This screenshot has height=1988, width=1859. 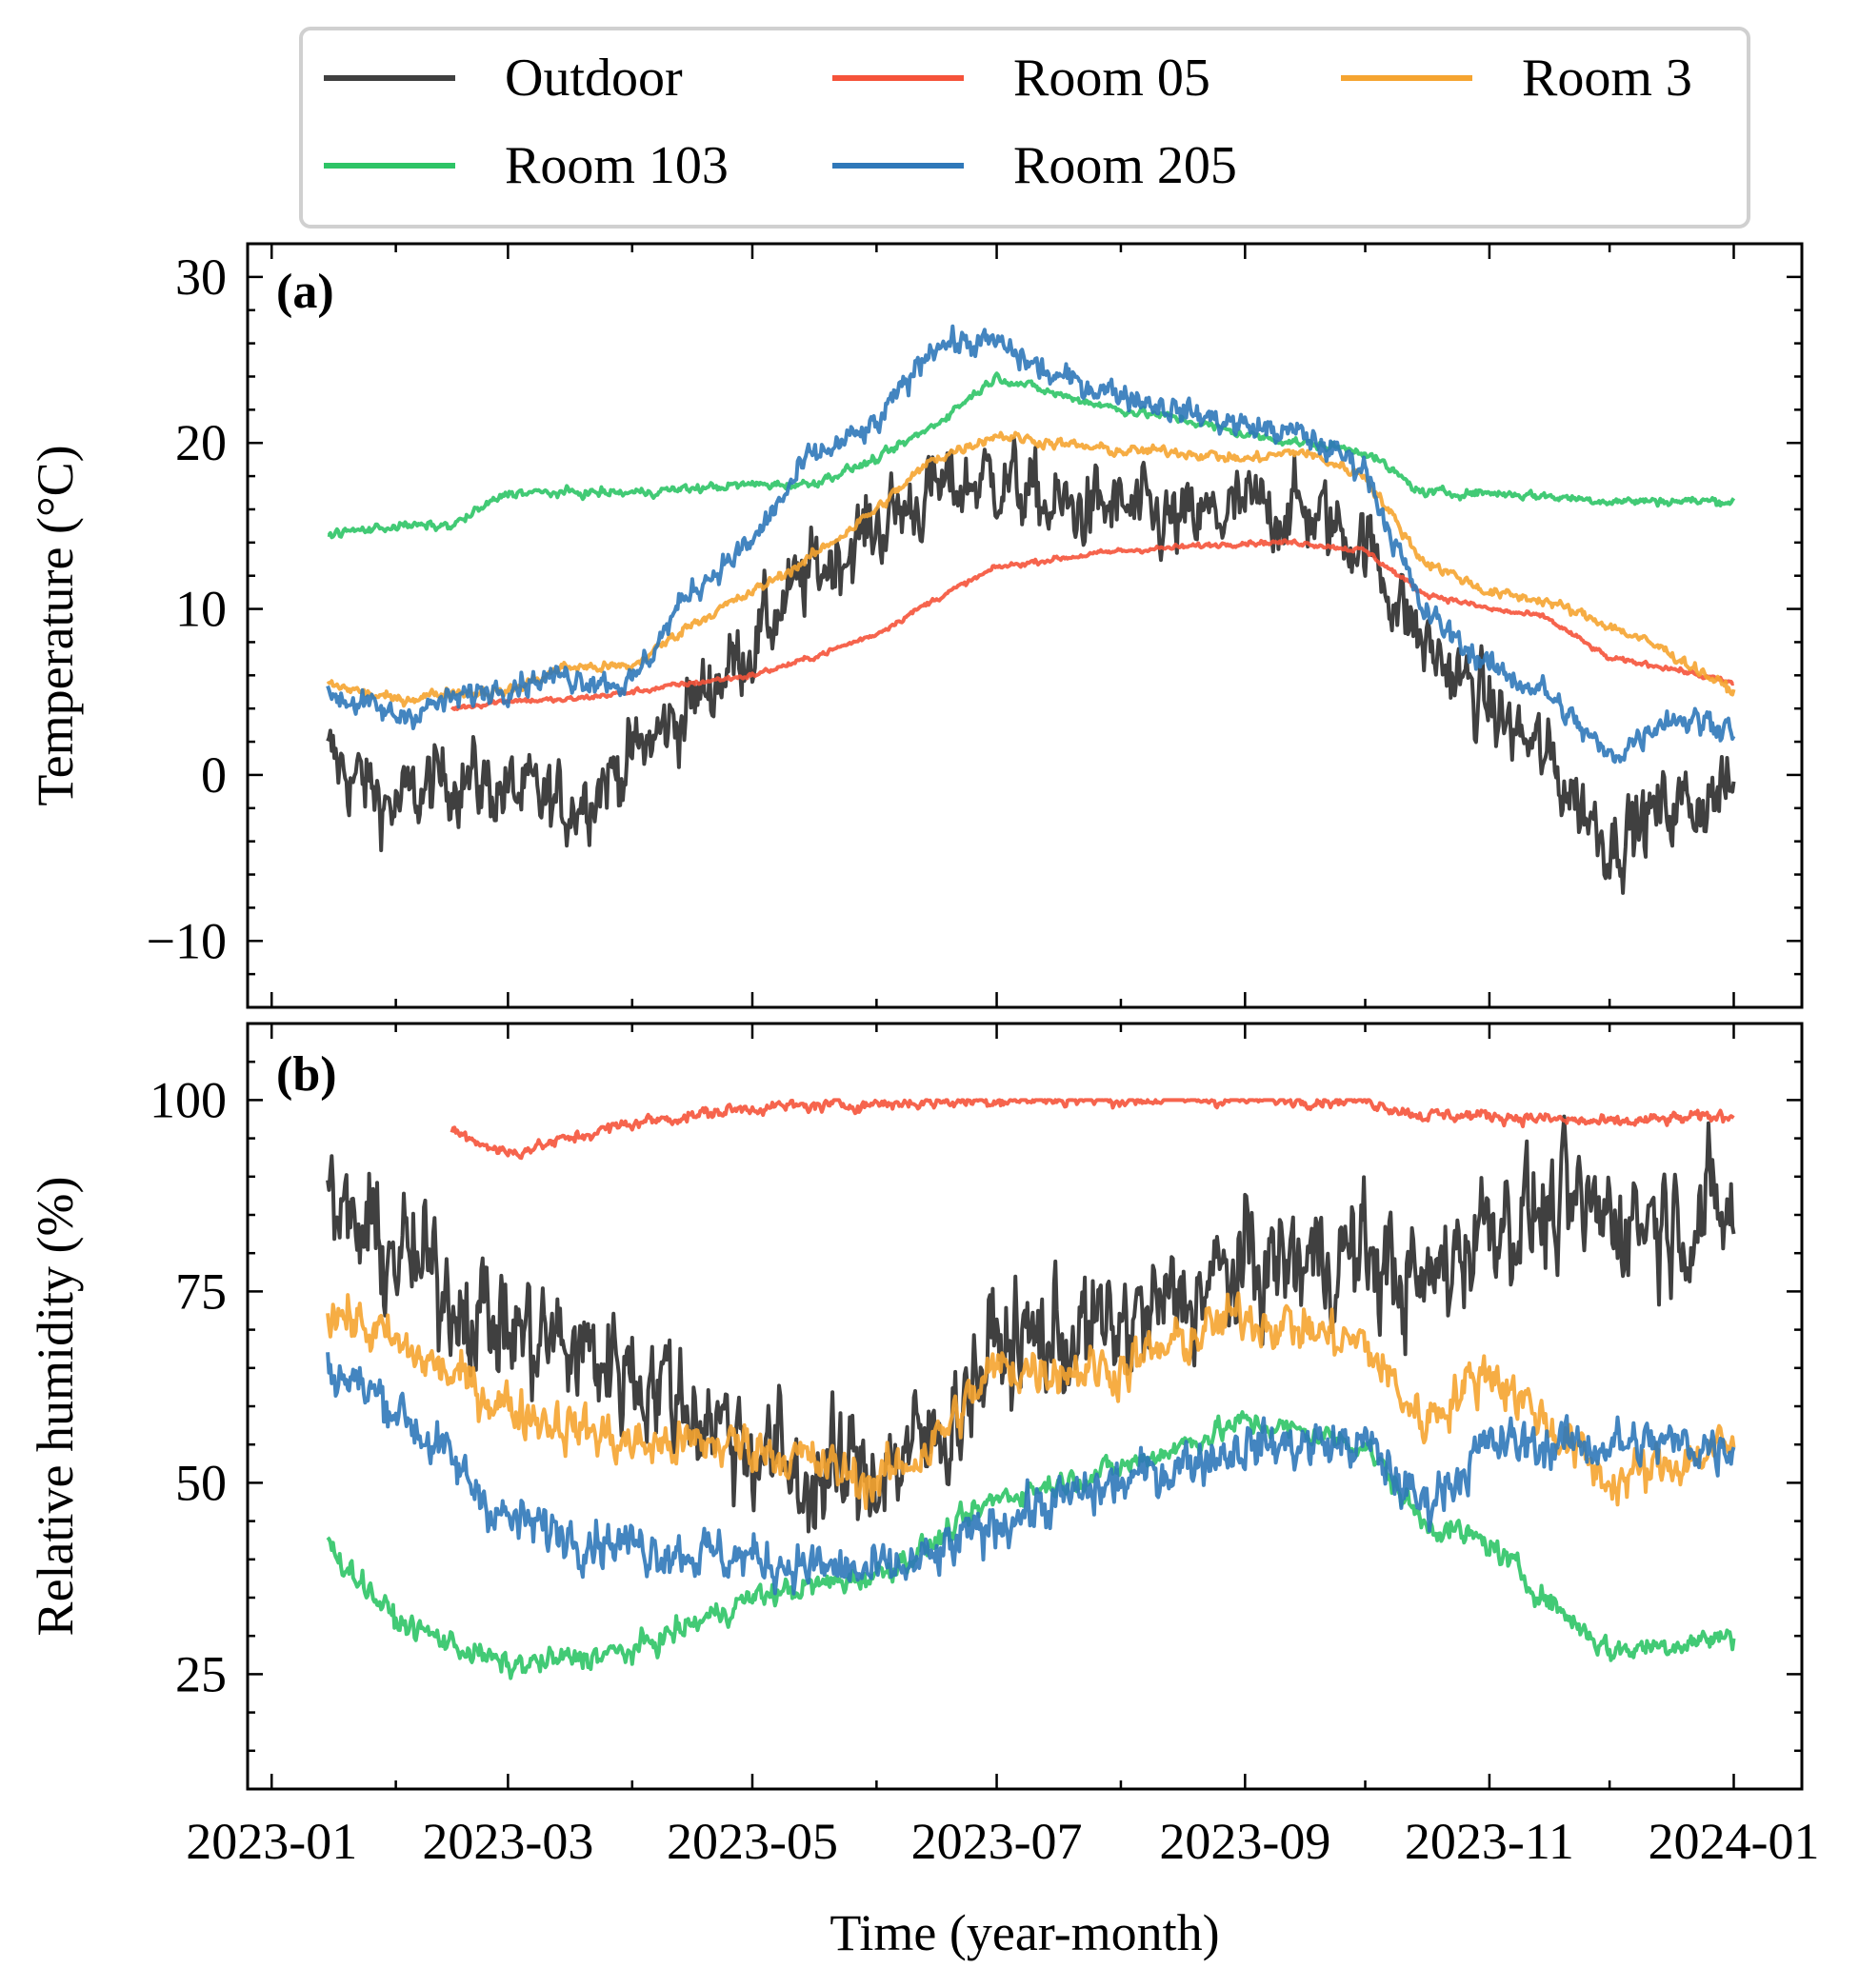 I want to click on x-axis-title: Time (year-month), so click(x=1025, y=1932).